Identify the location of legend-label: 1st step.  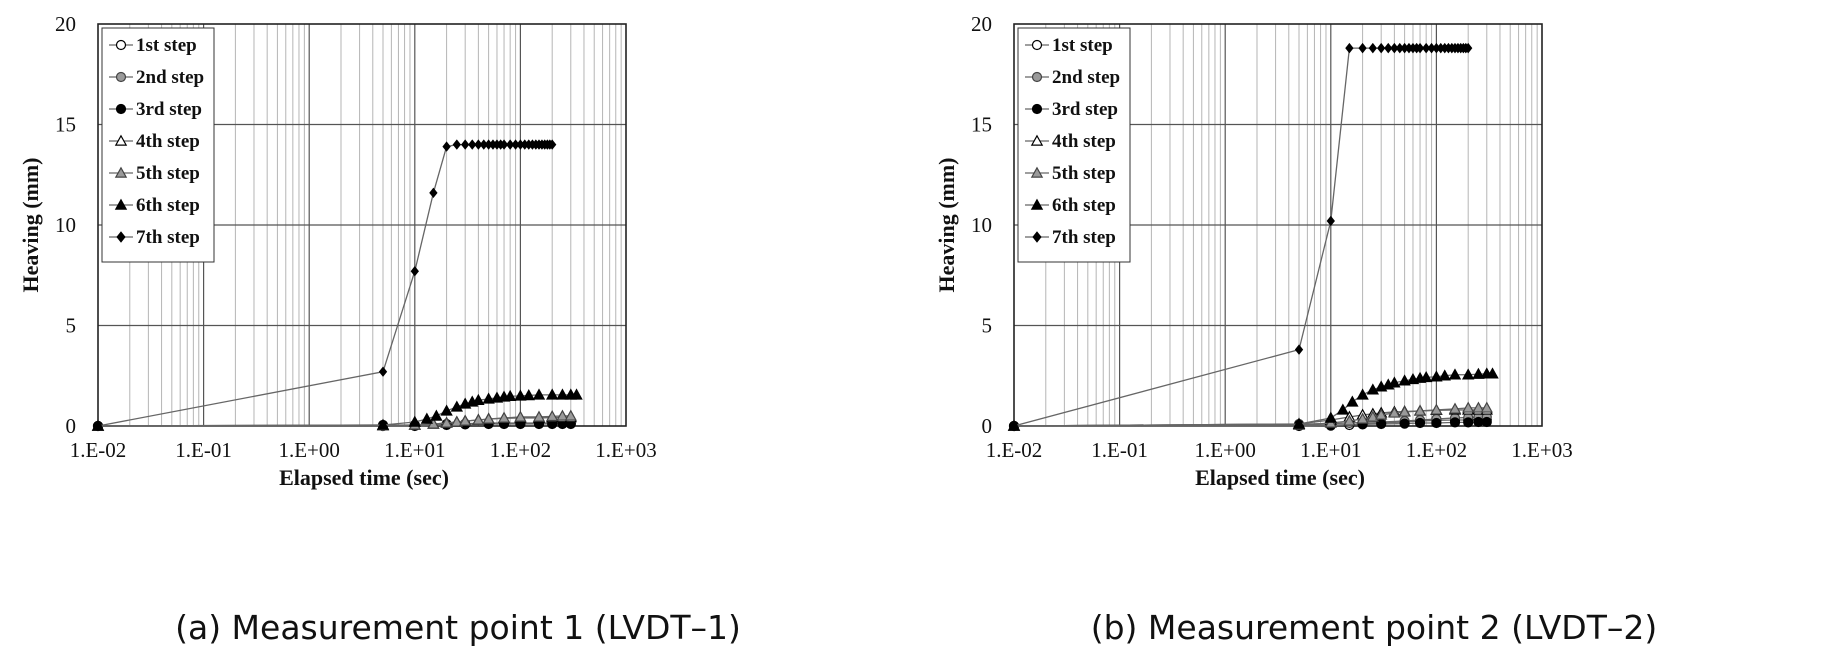
(1082, 45).